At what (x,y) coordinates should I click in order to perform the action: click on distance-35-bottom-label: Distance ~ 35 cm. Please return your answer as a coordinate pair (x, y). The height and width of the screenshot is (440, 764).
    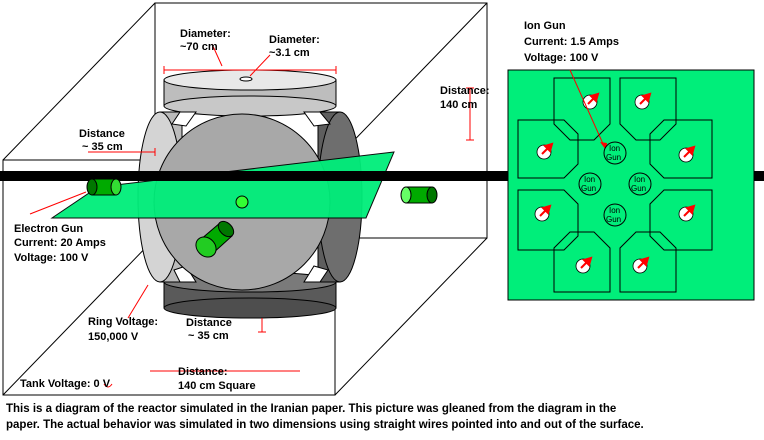
    Looking at the image, I should click on (209, 329).